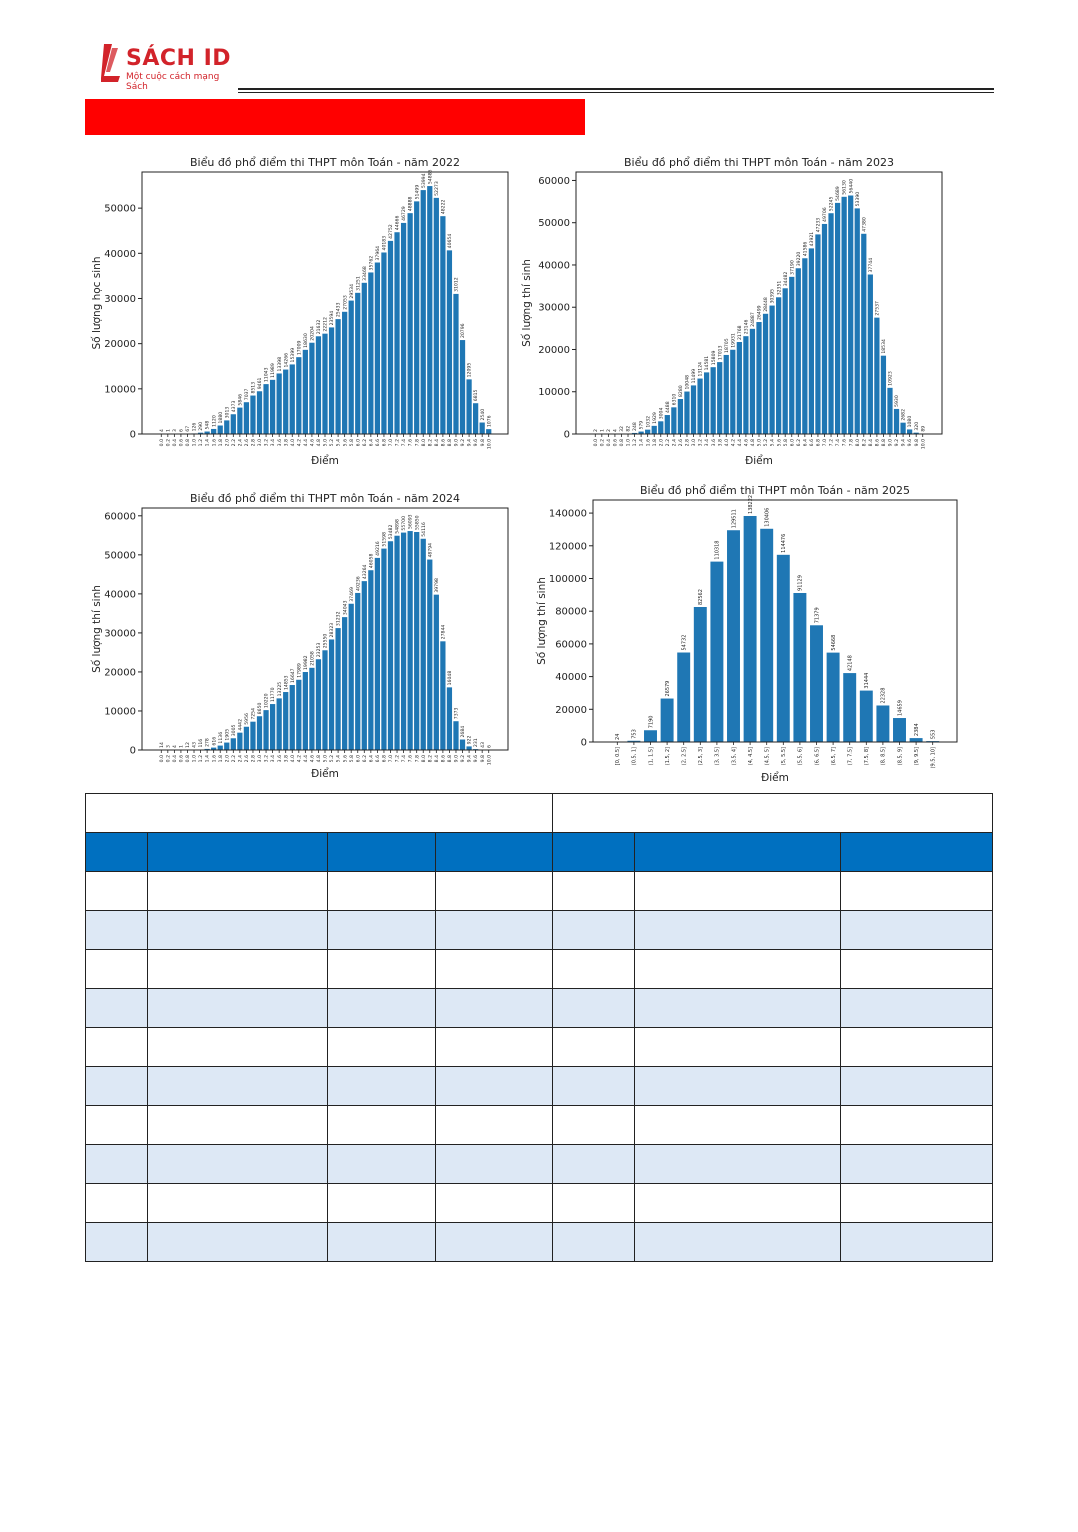 The width and height of the screenshot is (1078, 1532). What do you see at coordinates (450, 678) in the screenshot?
I see `bar-value-label: 16048` at bounding box center [450, 678].